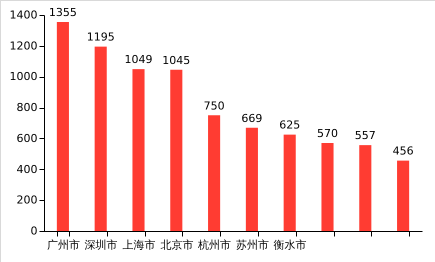  I want to click on data-label: 625, so click(289, 125).